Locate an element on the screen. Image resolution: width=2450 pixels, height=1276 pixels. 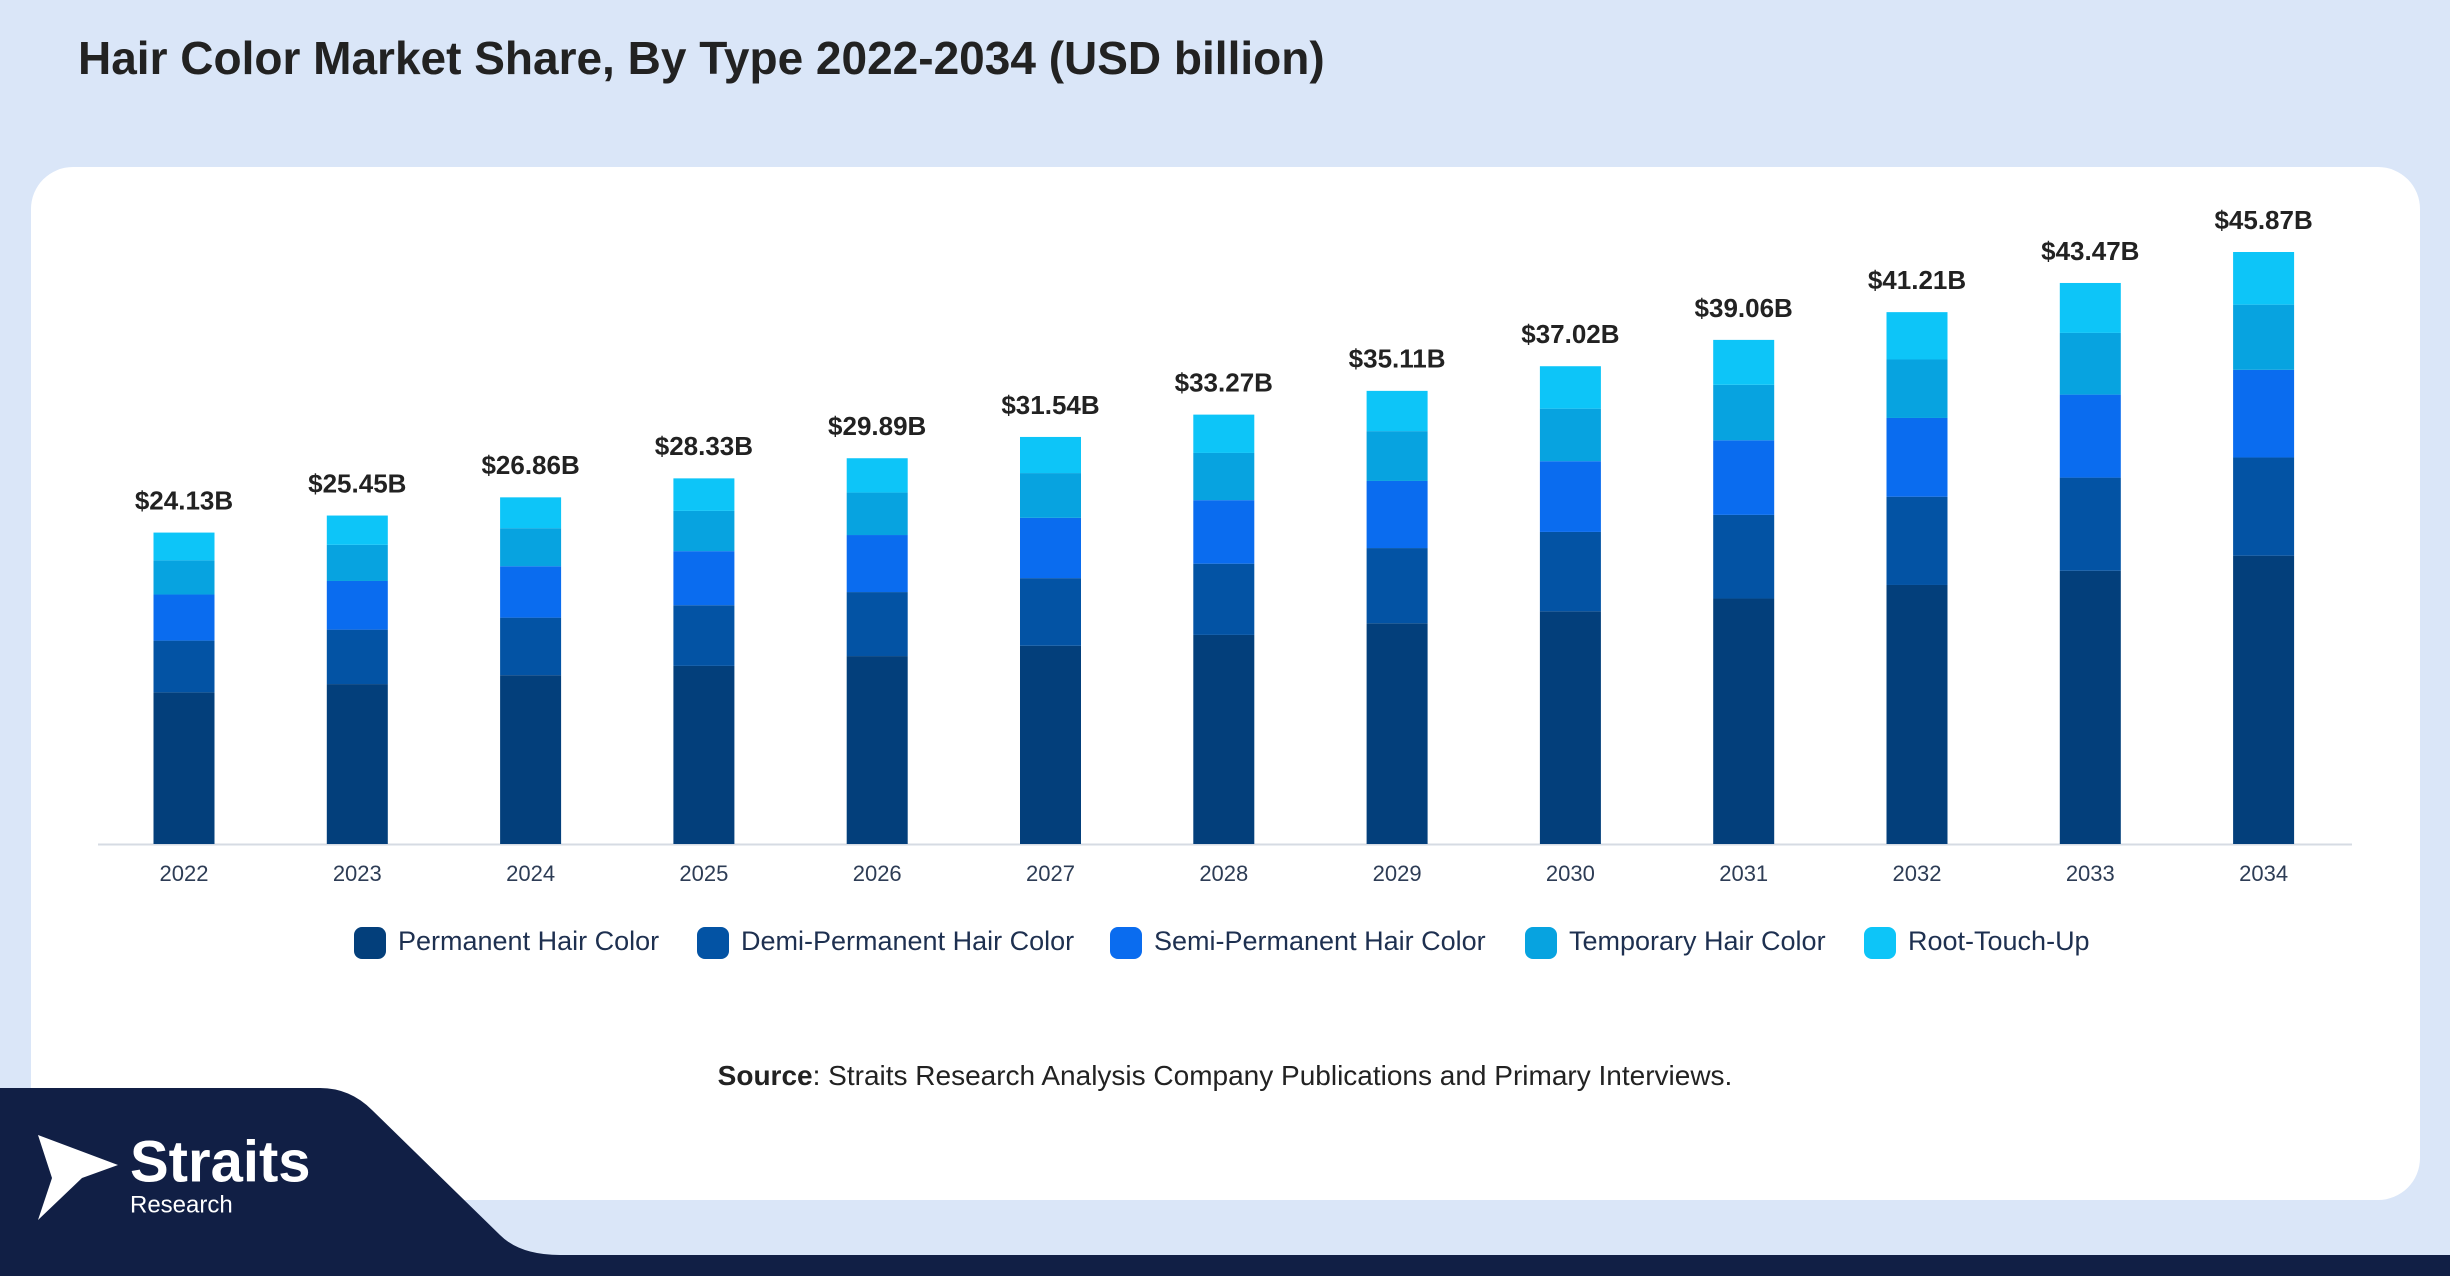
x-tick-label: 2033 is located at coordinates (2090, 873).